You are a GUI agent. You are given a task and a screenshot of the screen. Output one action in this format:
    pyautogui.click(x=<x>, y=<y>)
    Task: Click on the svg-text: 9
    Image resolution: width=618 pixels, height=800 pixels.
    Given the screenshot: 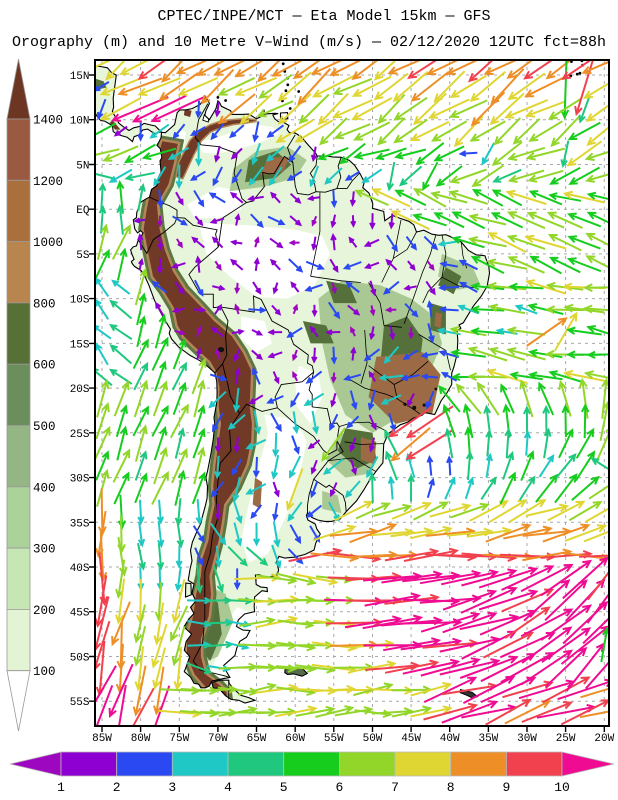 What is the action you would take?
    pyautogui.click(x=506, y=787)
    